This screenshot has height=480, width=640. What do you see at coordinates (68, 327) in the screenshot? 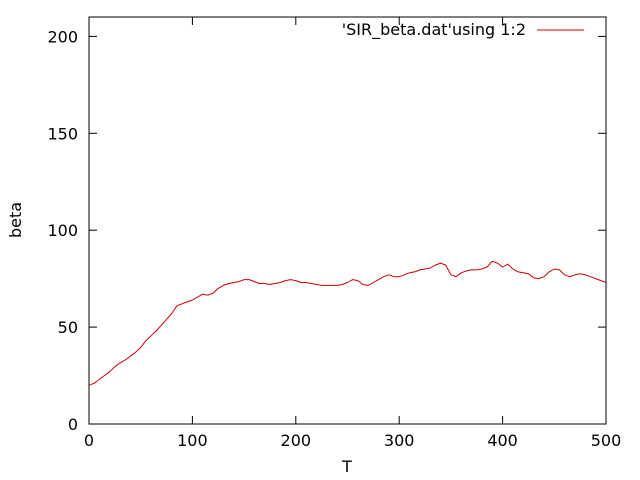
I see `y-tick-label: 50` at bounding box center [68, 327].